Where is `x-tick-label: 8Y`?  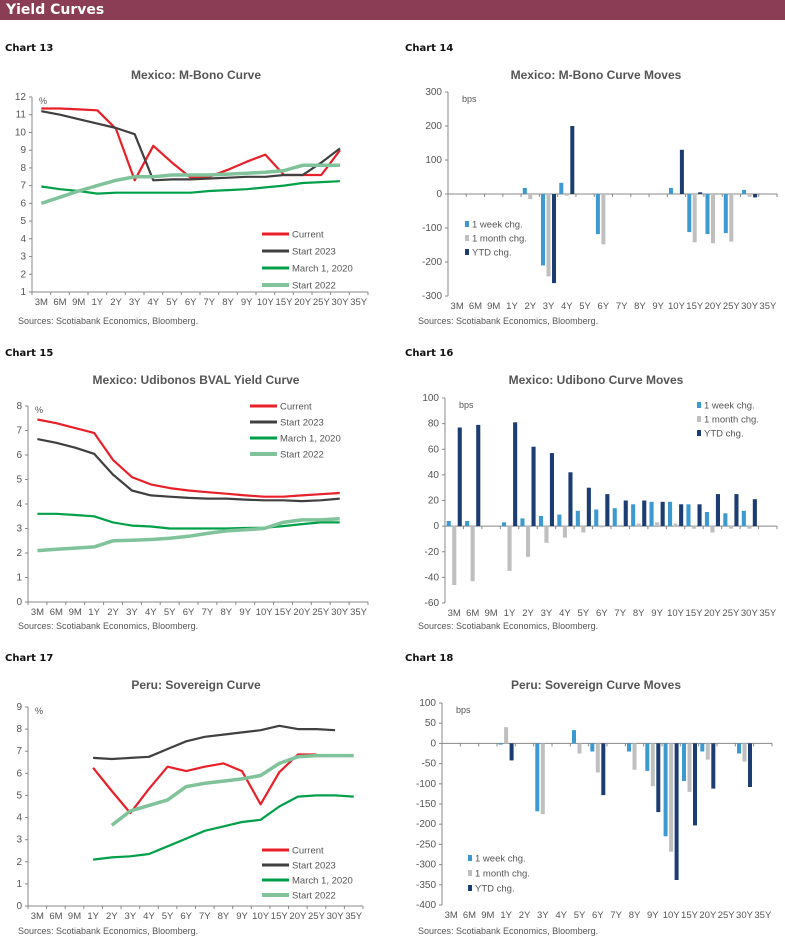
x-tick-label: 8Y is located at coordinates (224, 916).